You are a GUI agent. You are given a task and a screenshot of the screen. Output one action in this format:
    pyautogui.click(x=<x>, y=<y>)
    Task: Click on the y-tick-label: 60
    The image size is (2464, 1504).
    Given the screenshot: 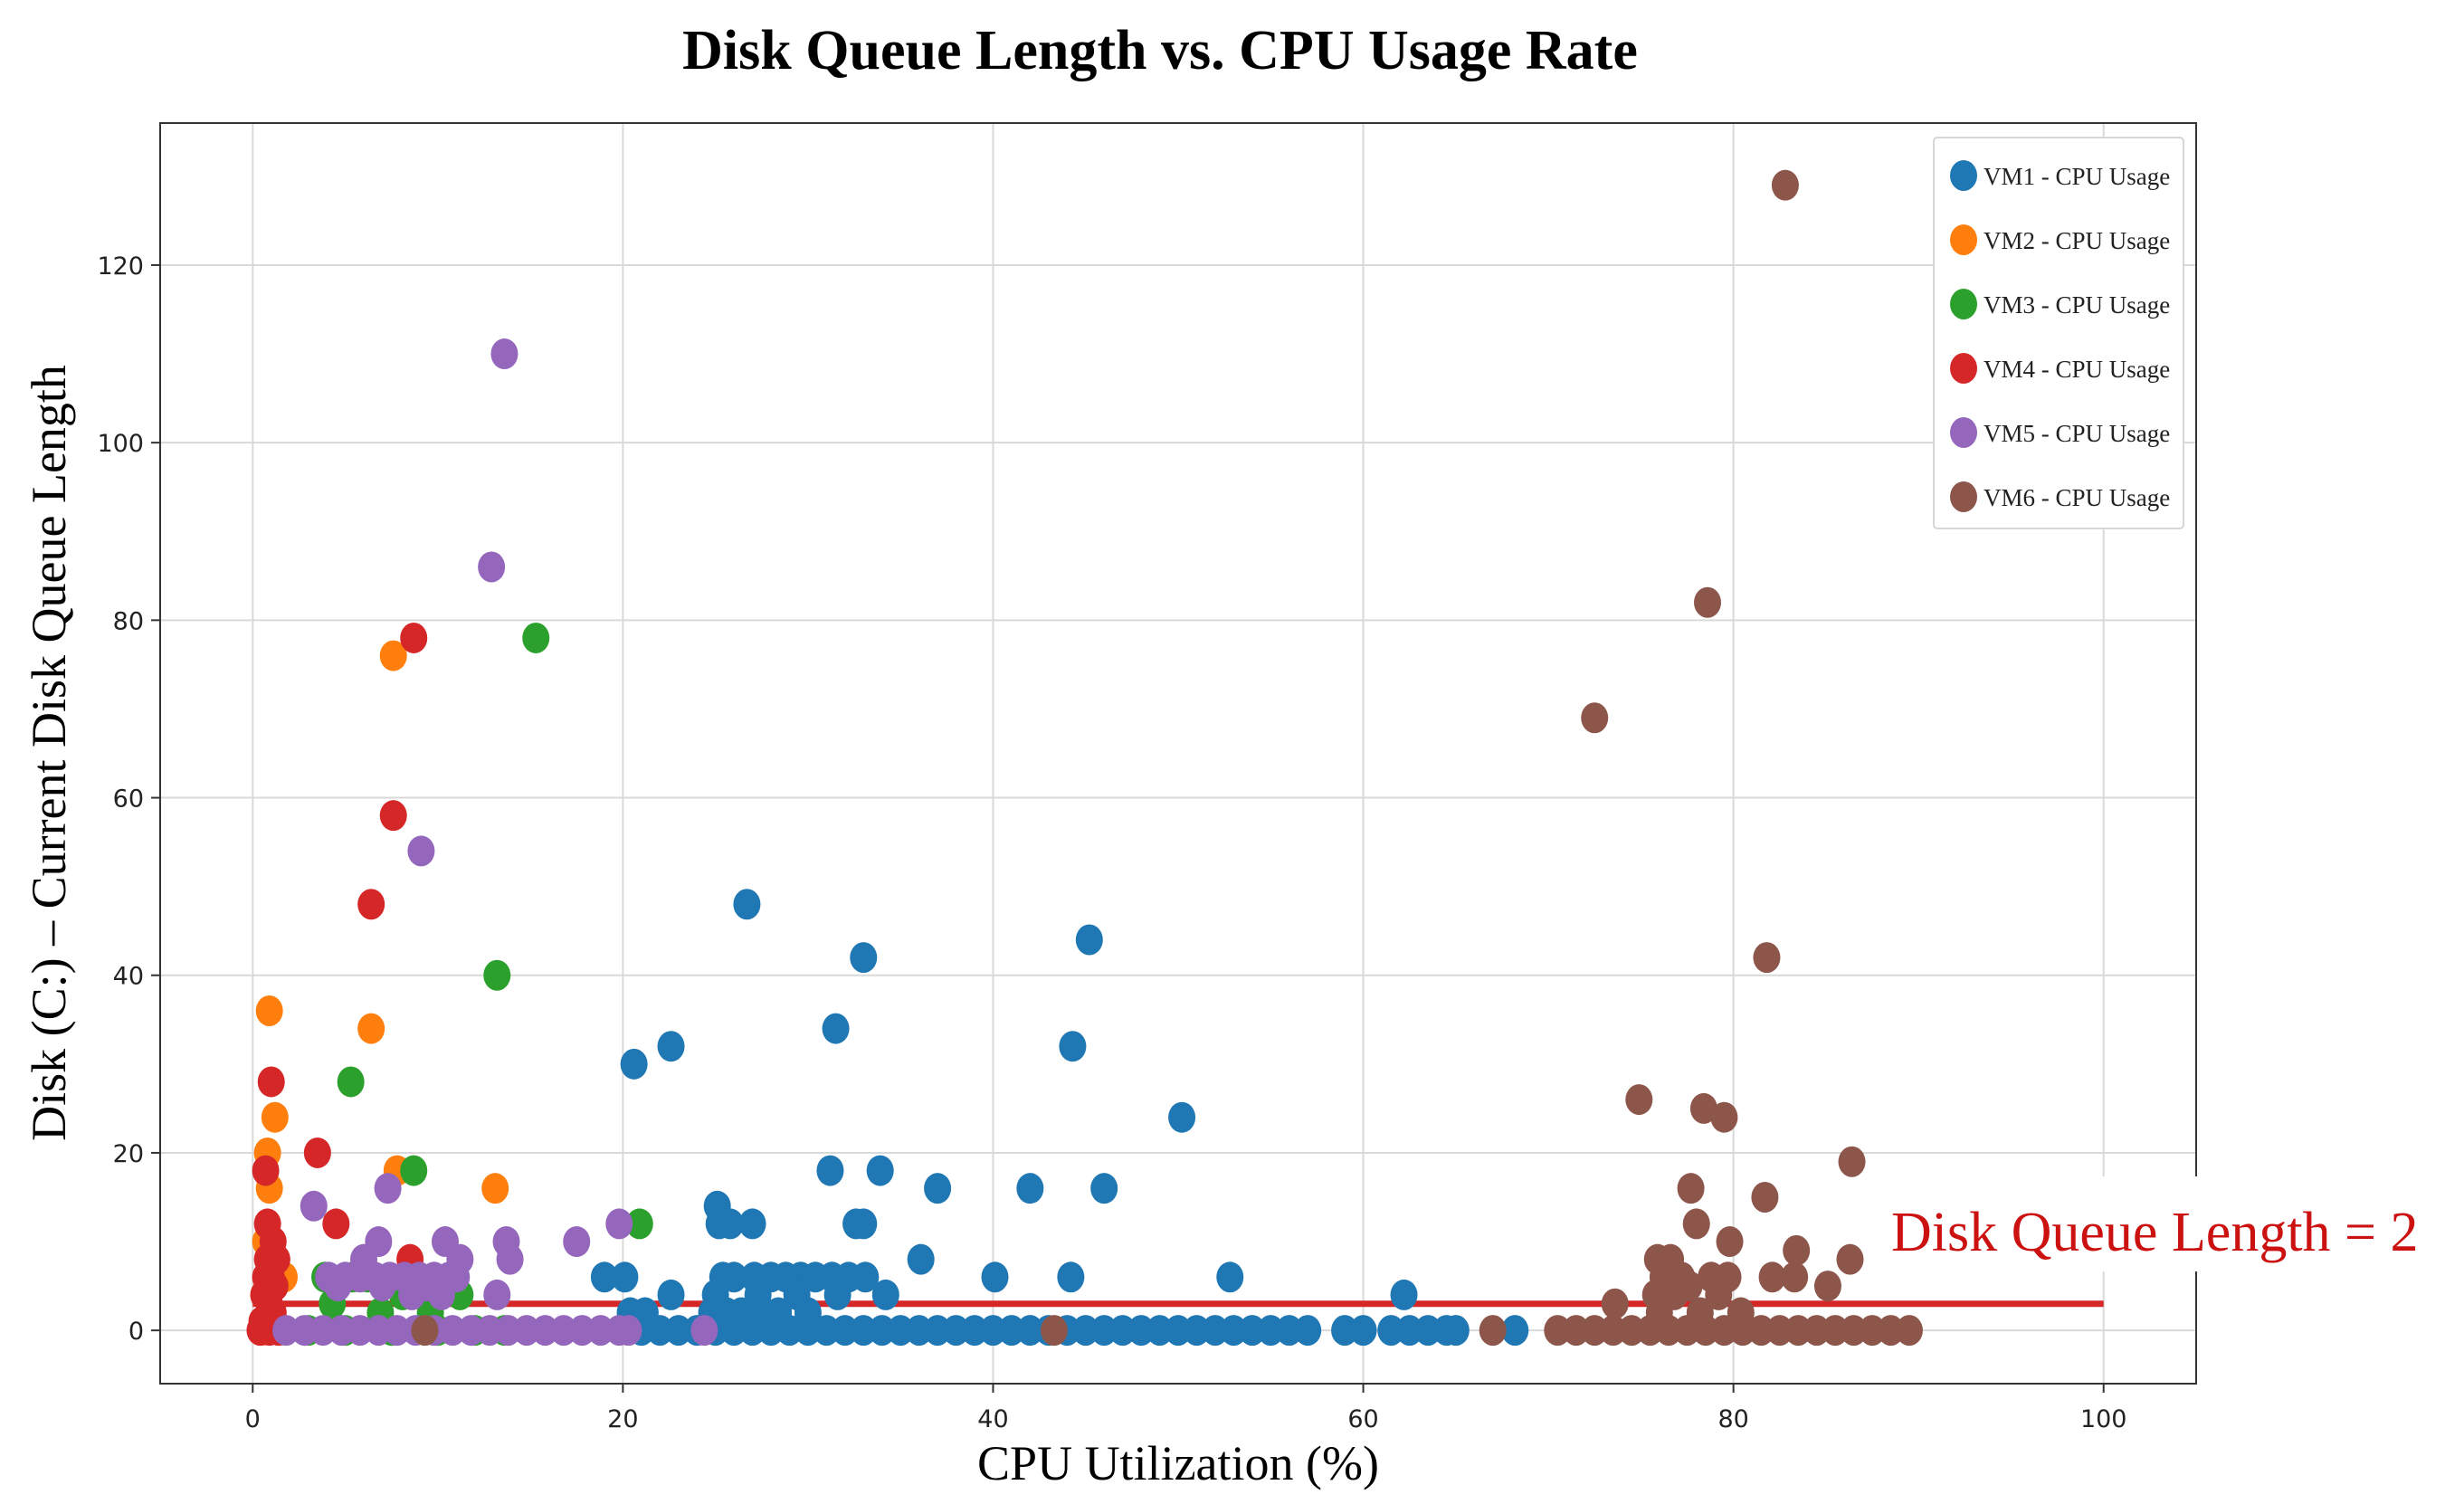 What is the action you would take?
    pyautogui.click(x=128, y=800)
    